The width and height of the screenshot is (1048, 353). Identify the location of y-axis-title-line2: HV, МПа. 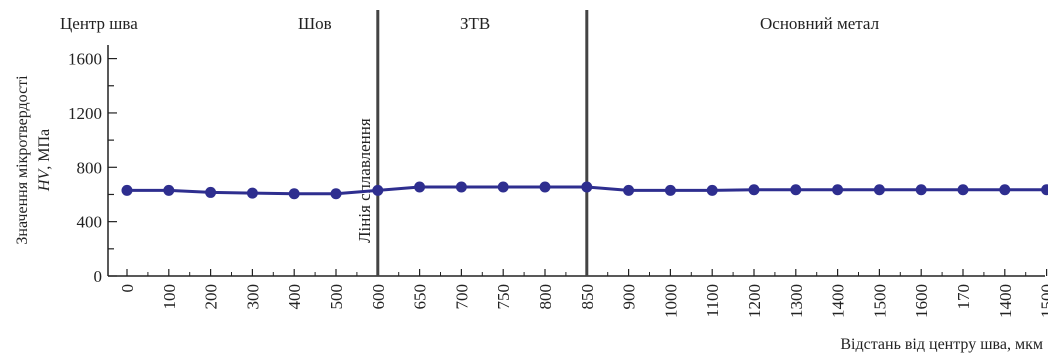
(44, 160).